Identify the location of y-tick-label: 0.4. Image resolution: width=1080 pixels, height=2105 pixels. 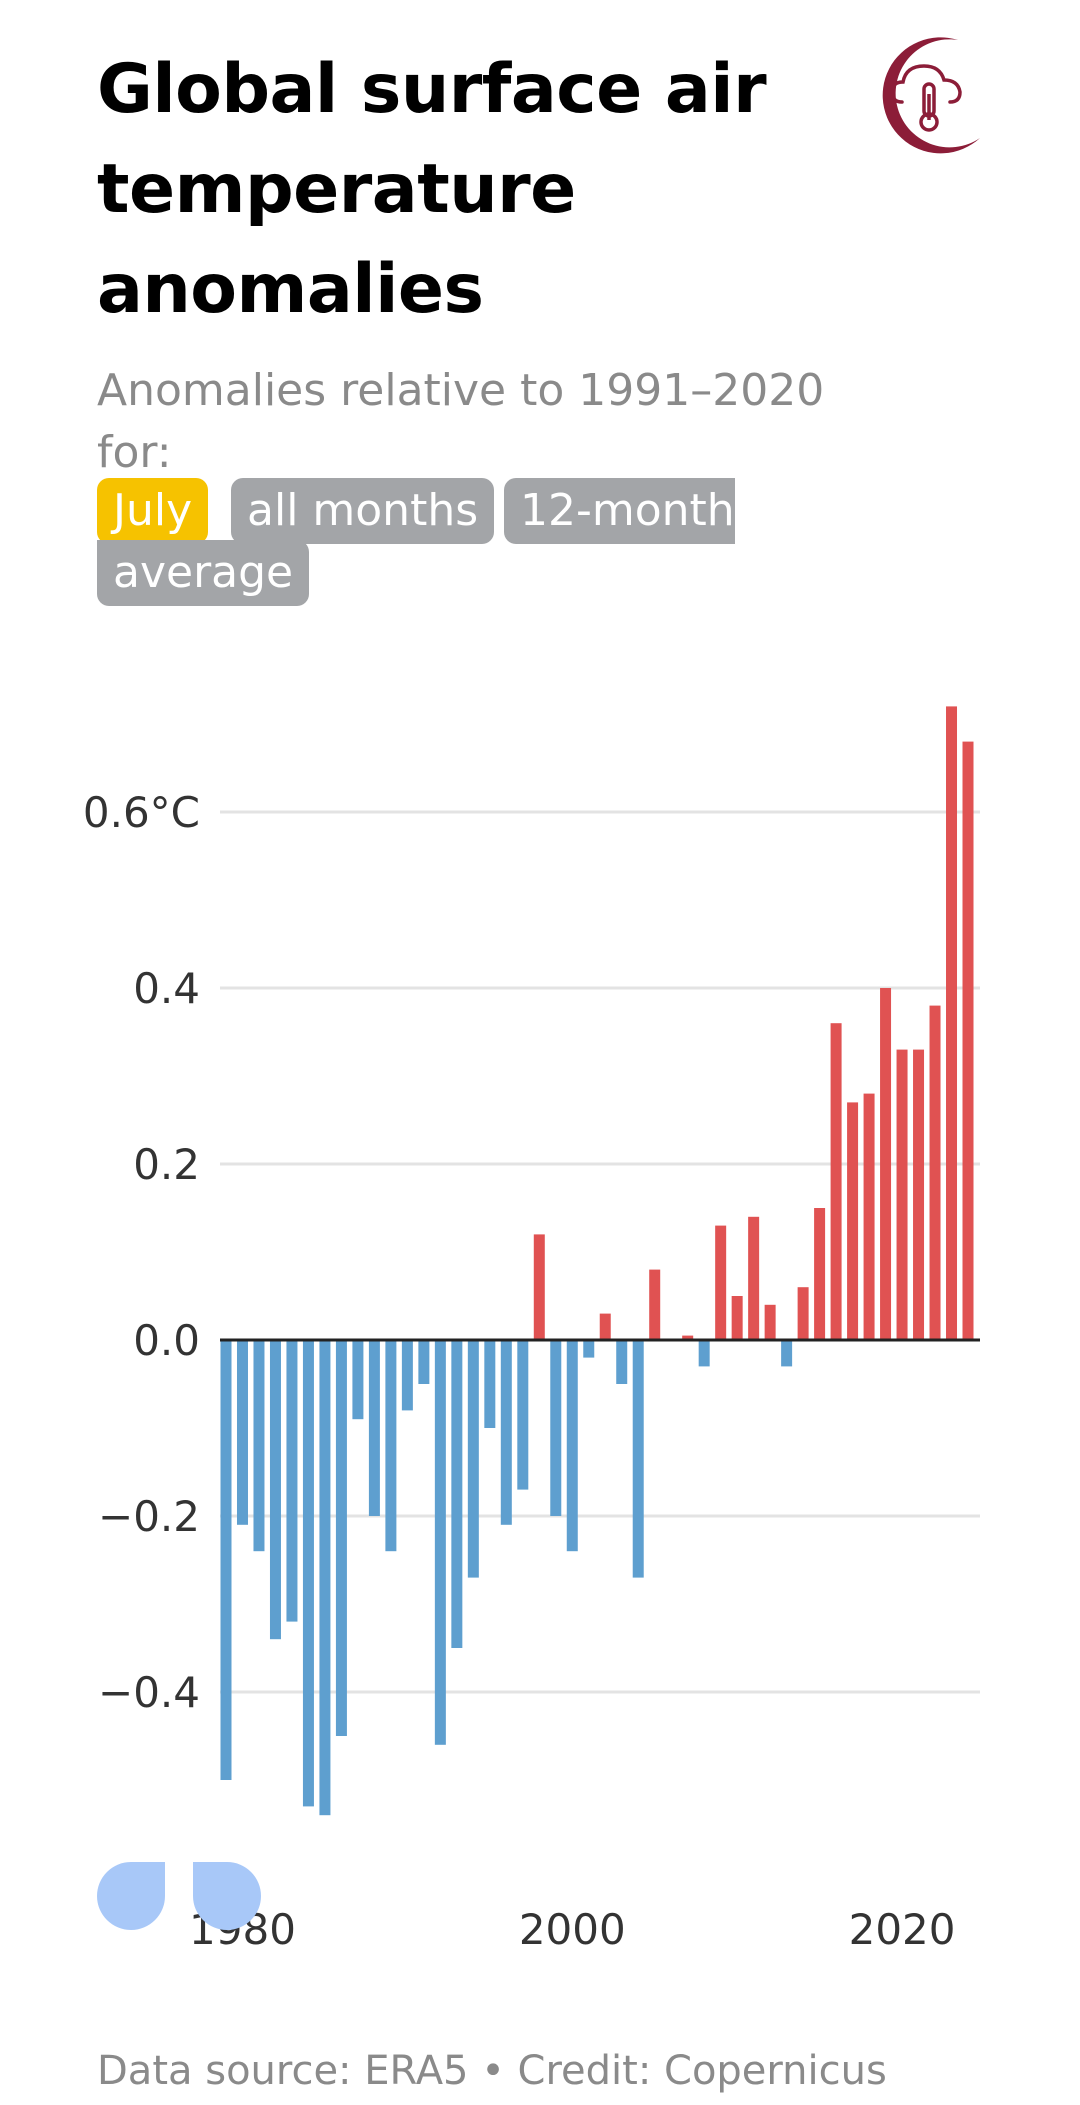
(166, 988).